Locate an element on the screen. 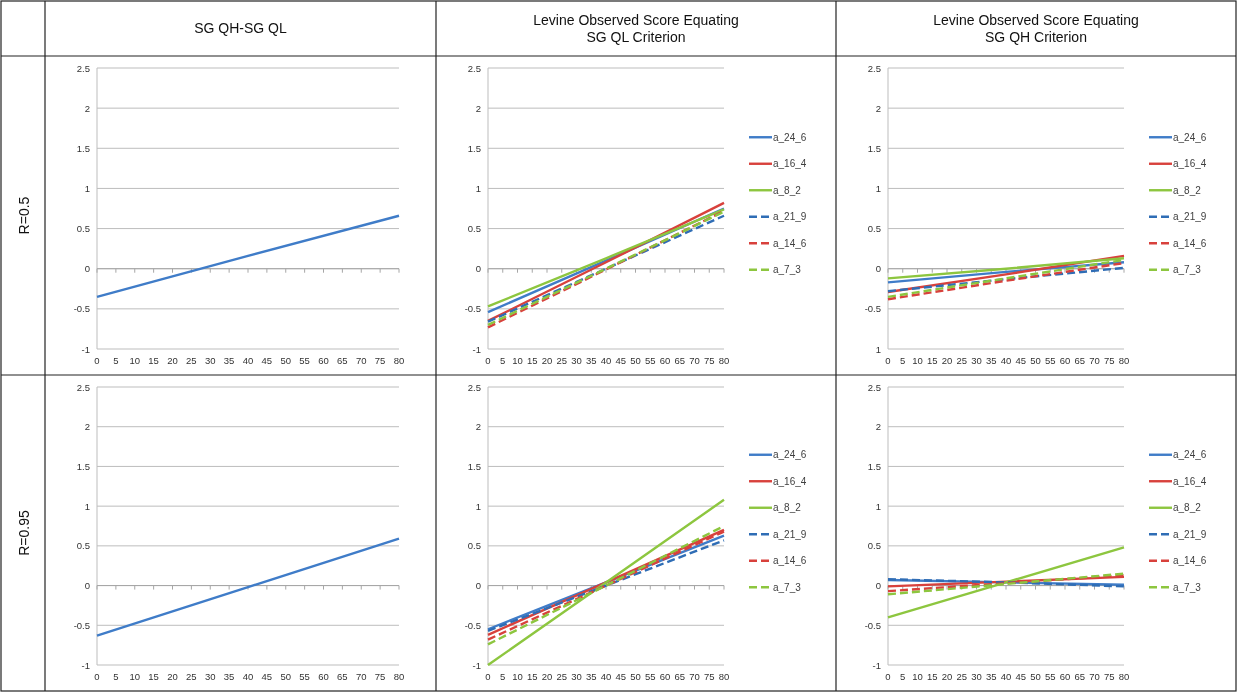 The width and height of the screenshot is (1237, 692). y-axis-title: R=0.5 is located at coordinates (23, 215).